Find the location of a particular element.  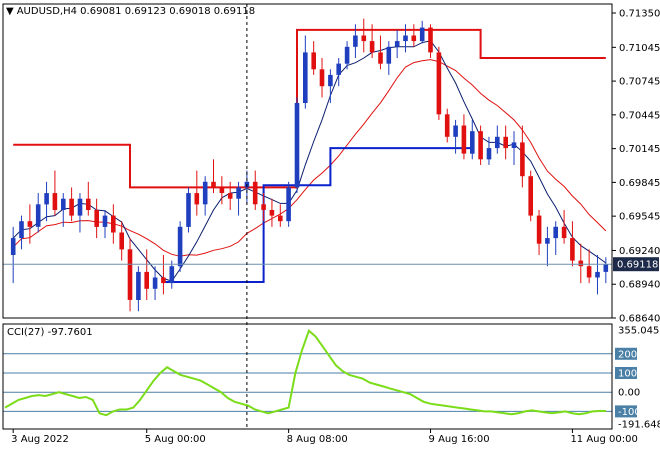

price-axis-label: 0.70745 is located at coordinates (639, 82).